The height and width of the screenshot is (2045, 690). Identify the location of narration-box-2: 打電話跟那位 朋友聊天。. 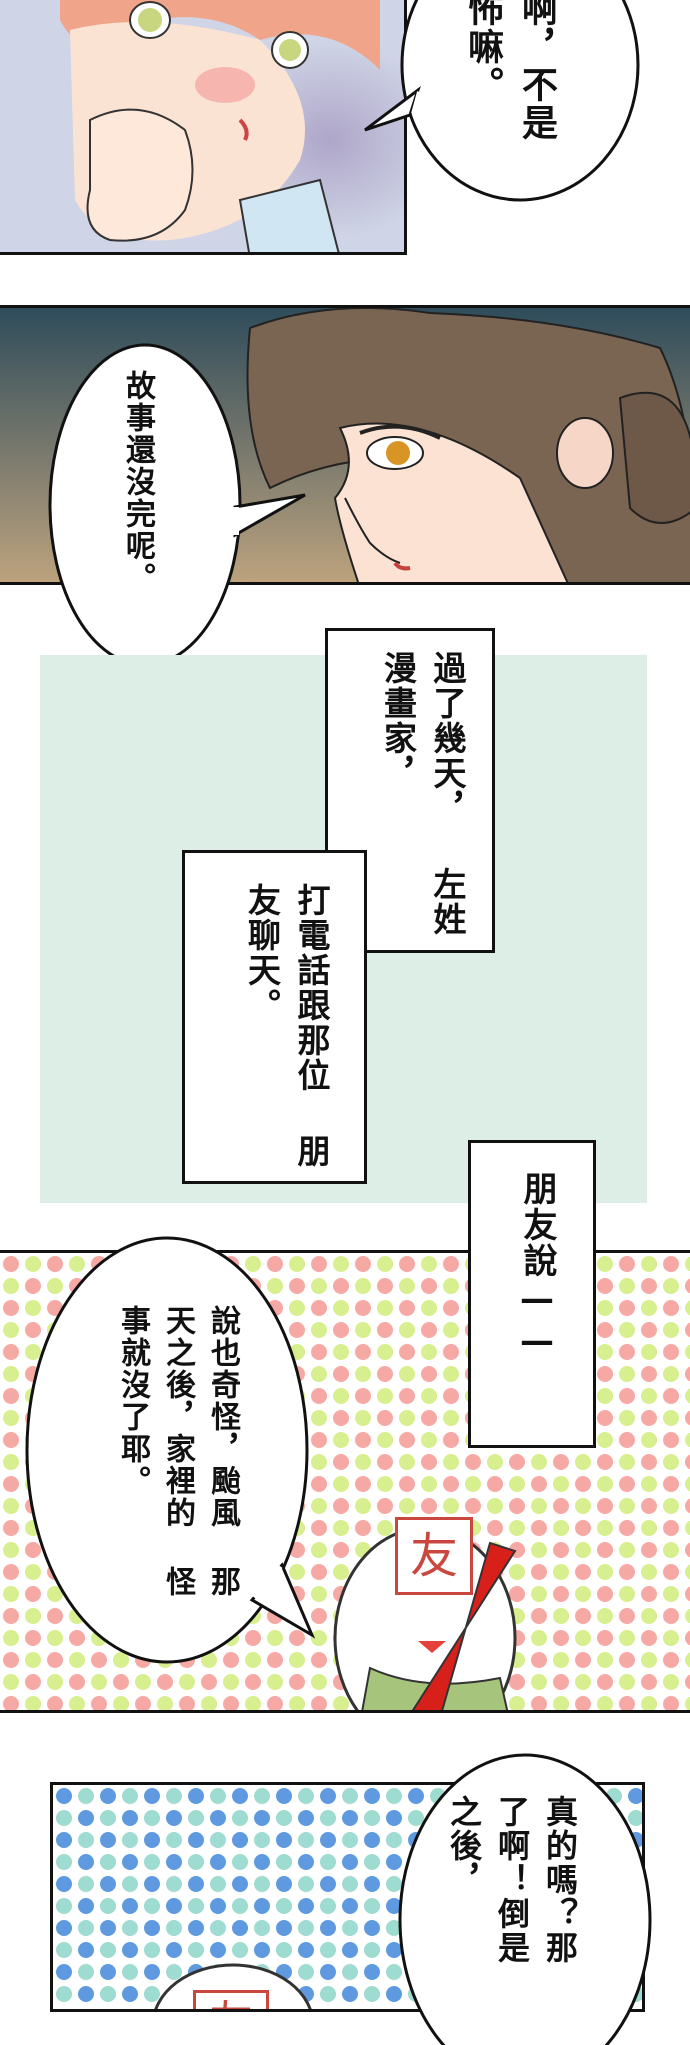
(274, 1017).